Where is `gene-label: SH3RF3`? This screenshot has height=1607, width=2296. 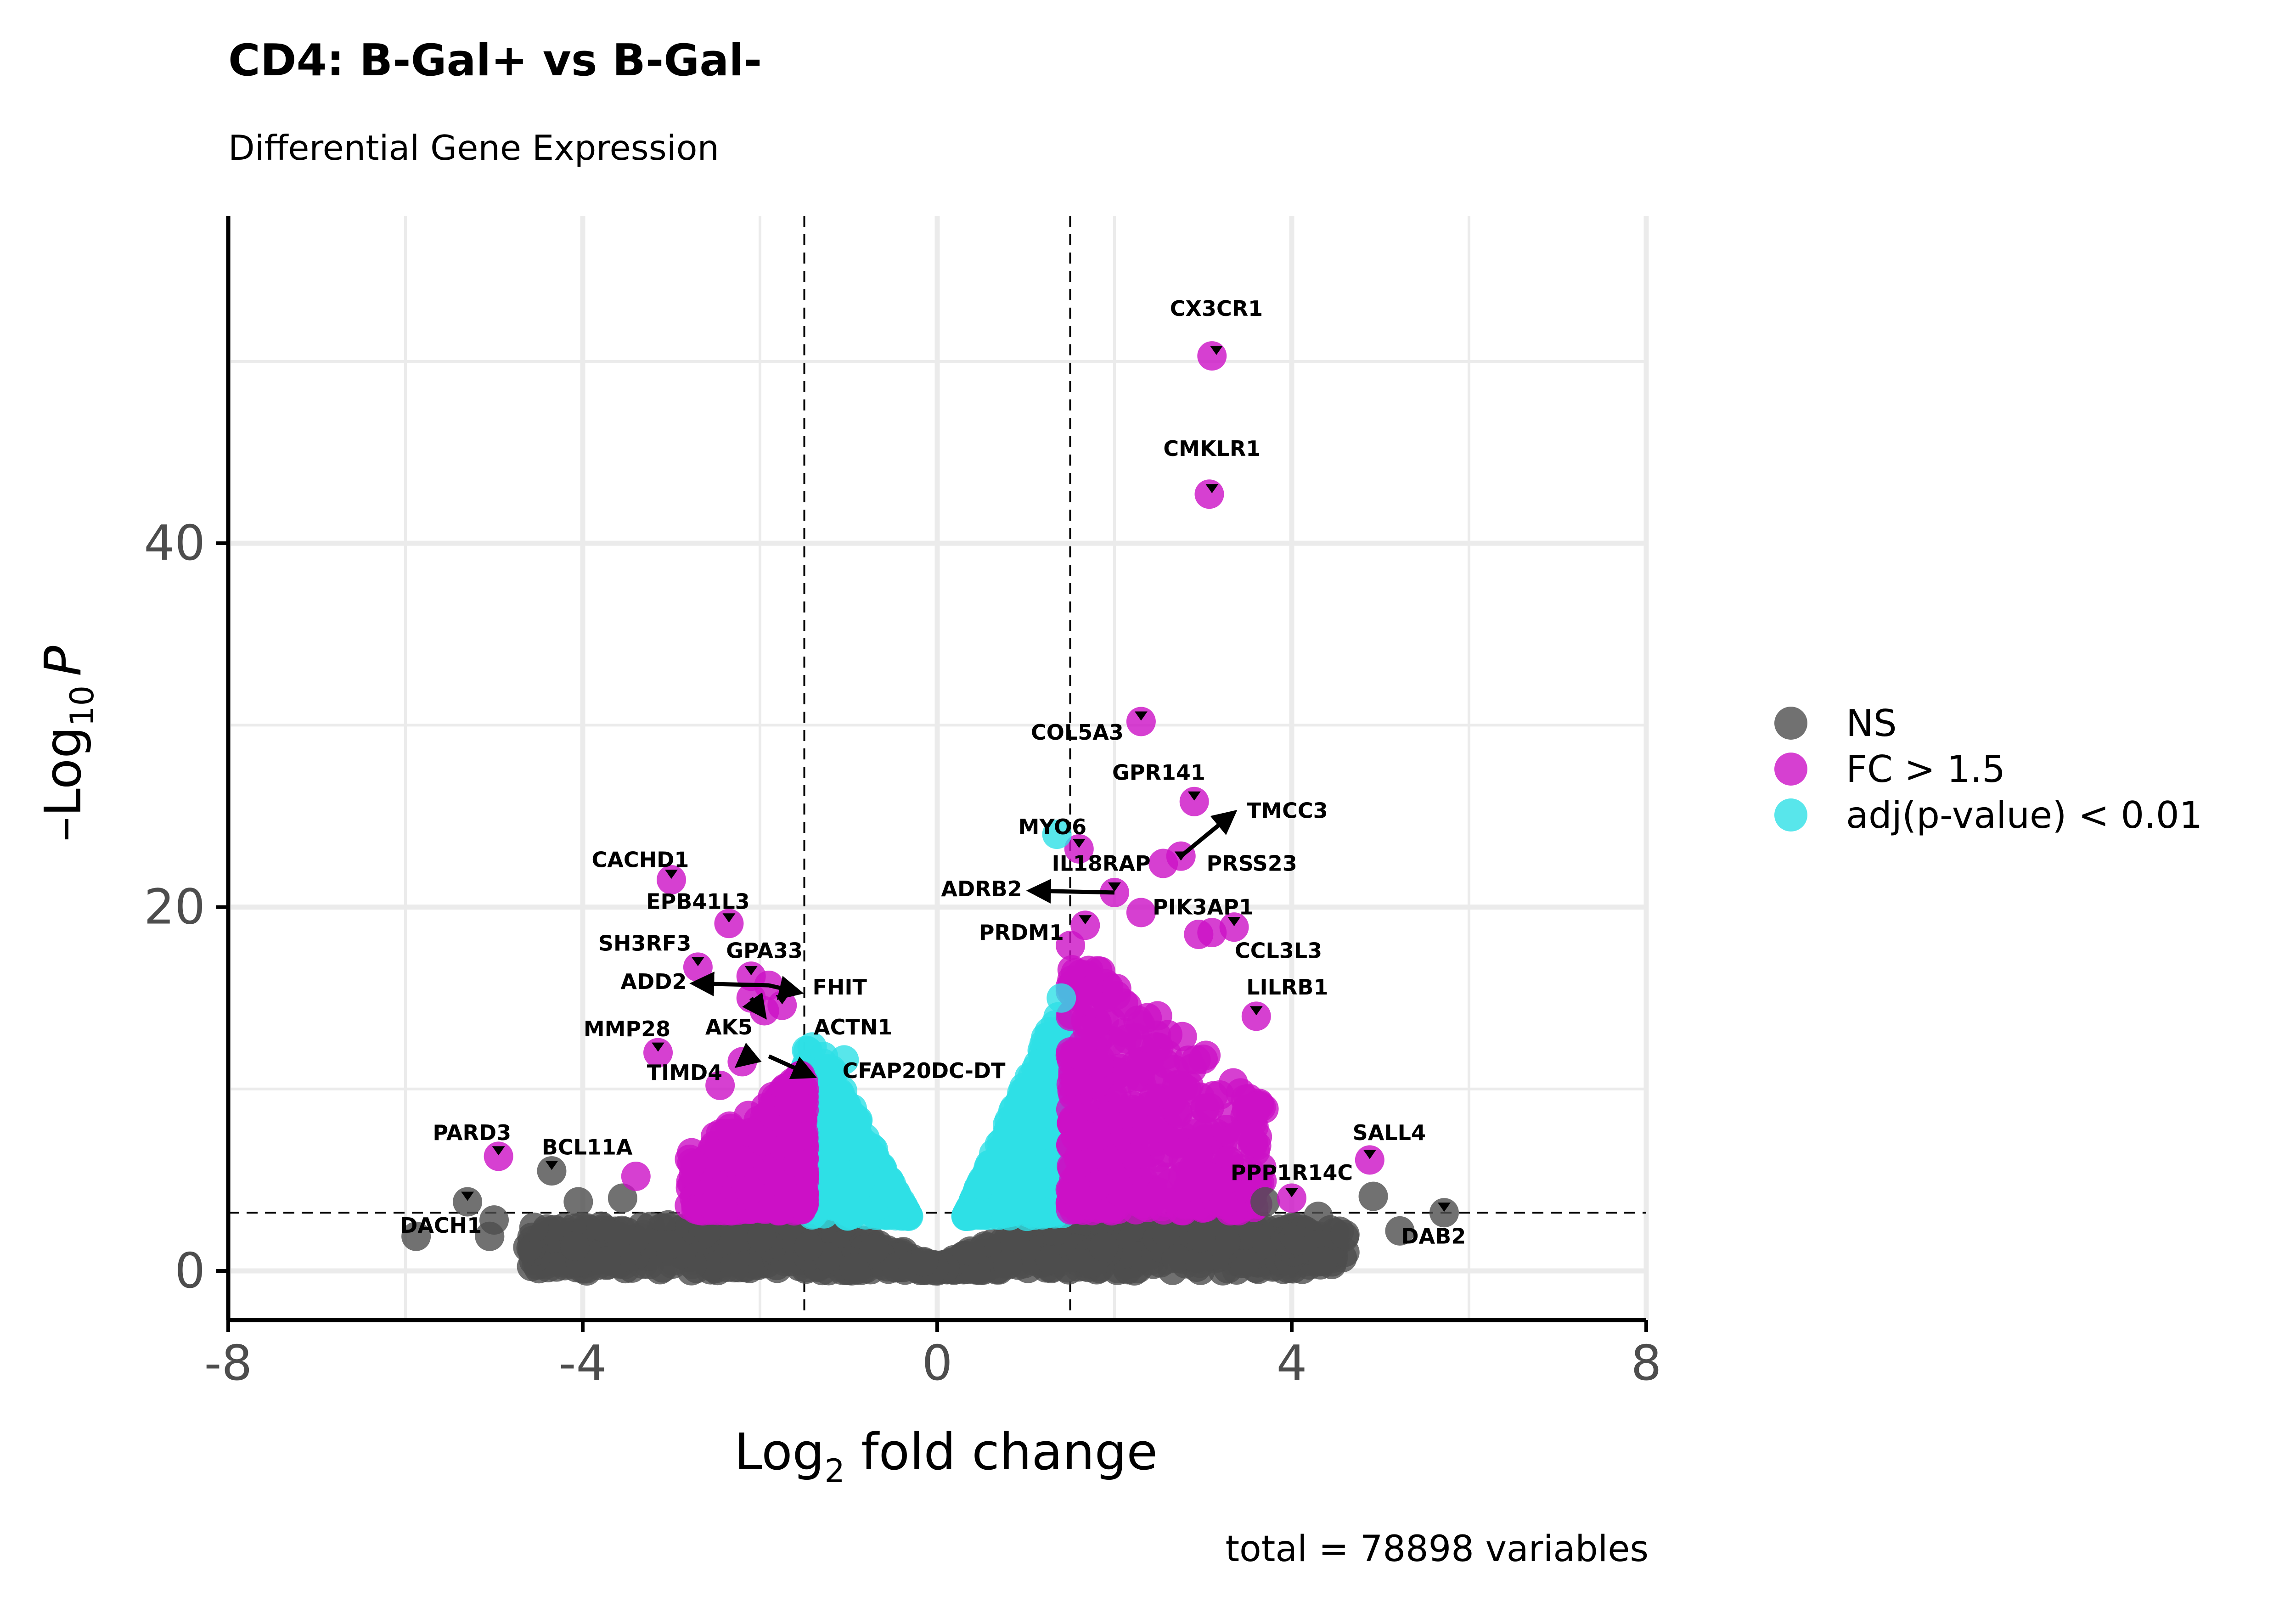
gene-label: SH3RF3 is located at coordinates (645, 943).